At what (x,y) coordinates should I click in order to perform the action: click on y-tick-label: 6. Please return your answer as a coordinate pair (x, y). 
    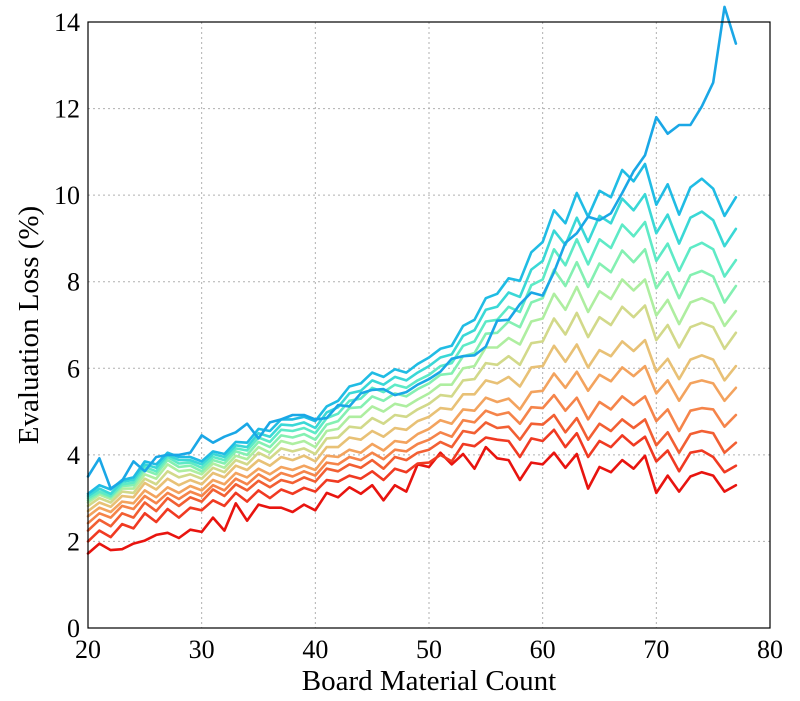
    Looking at the image, I should click on (73, 368).